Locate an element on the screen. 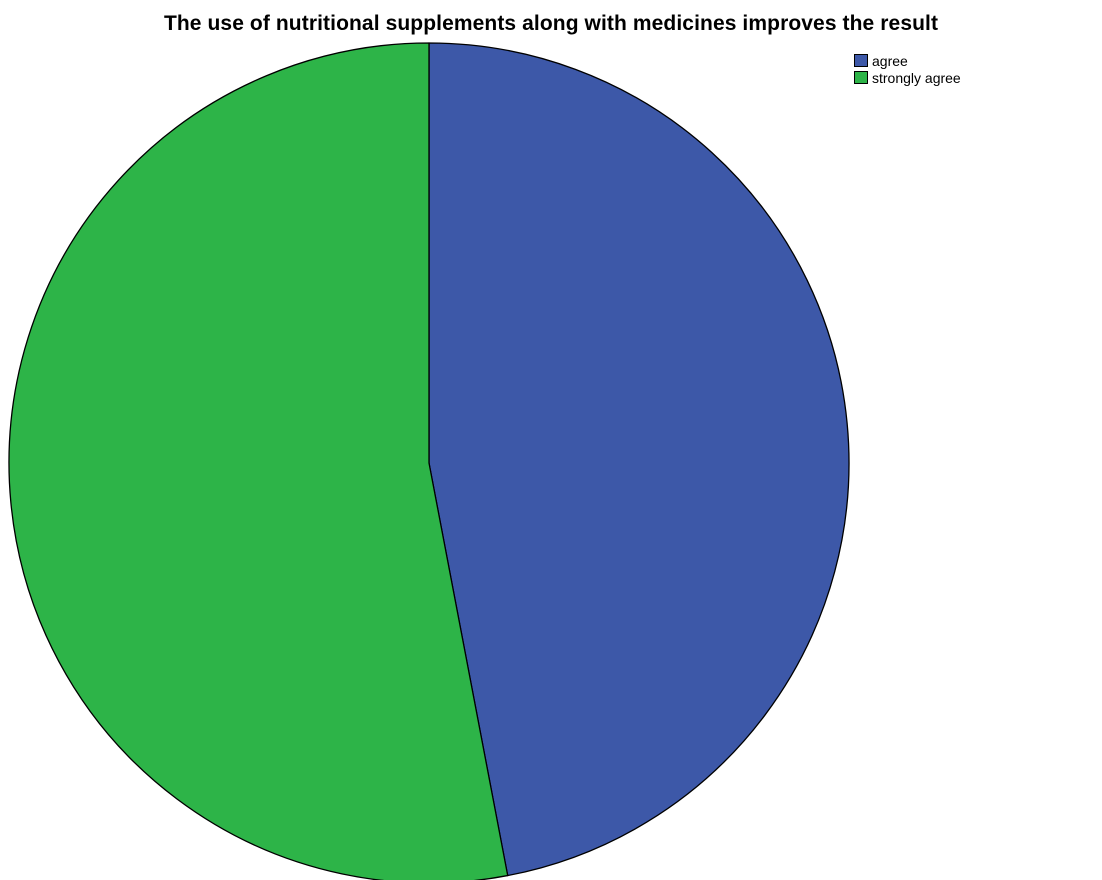 The height and width of the screenshot is (880, 1102). legend: agree strongly agree is located at coordinates (907, 69).